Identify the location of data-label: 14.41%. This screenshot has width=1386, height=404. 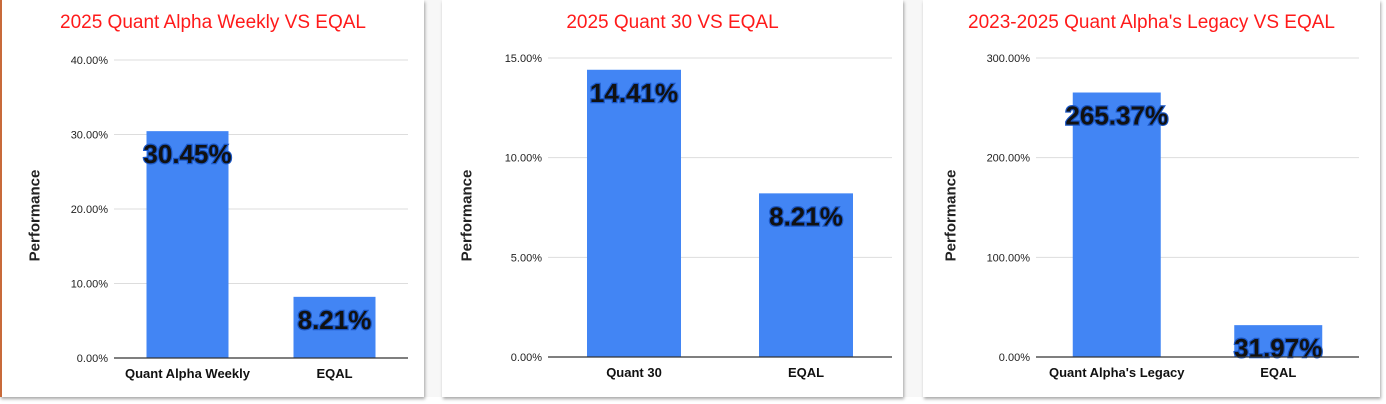
(634, 93).